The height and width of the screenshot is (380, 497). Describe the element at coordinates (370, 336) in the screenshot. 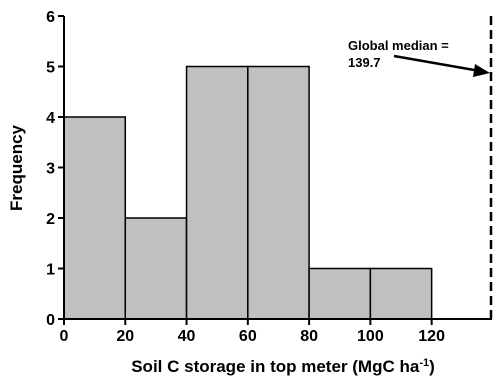

I see `x-tick-label: 100` at that location.